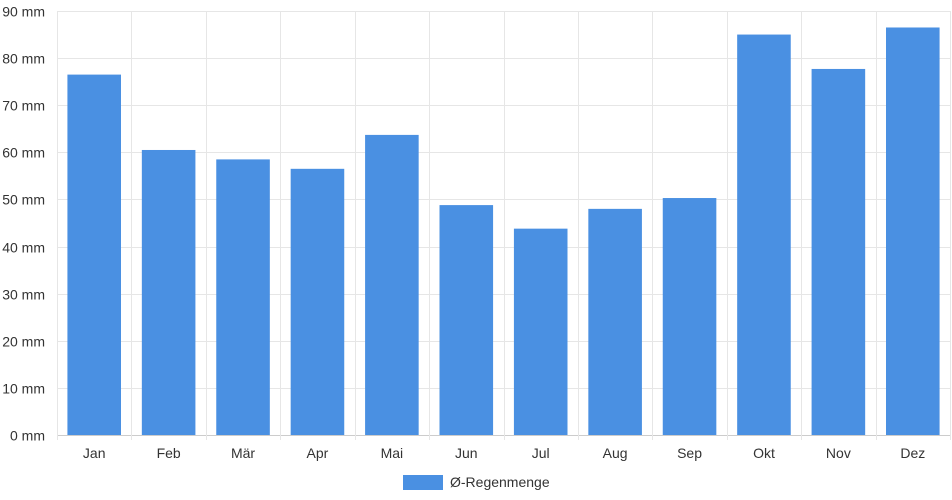 Image resolution: width=952 pixels, height=500 pixels. What do you see at coordinates (615, 321) in the screenshot?
I see `bar-aug` at bounding box center [615, 321].